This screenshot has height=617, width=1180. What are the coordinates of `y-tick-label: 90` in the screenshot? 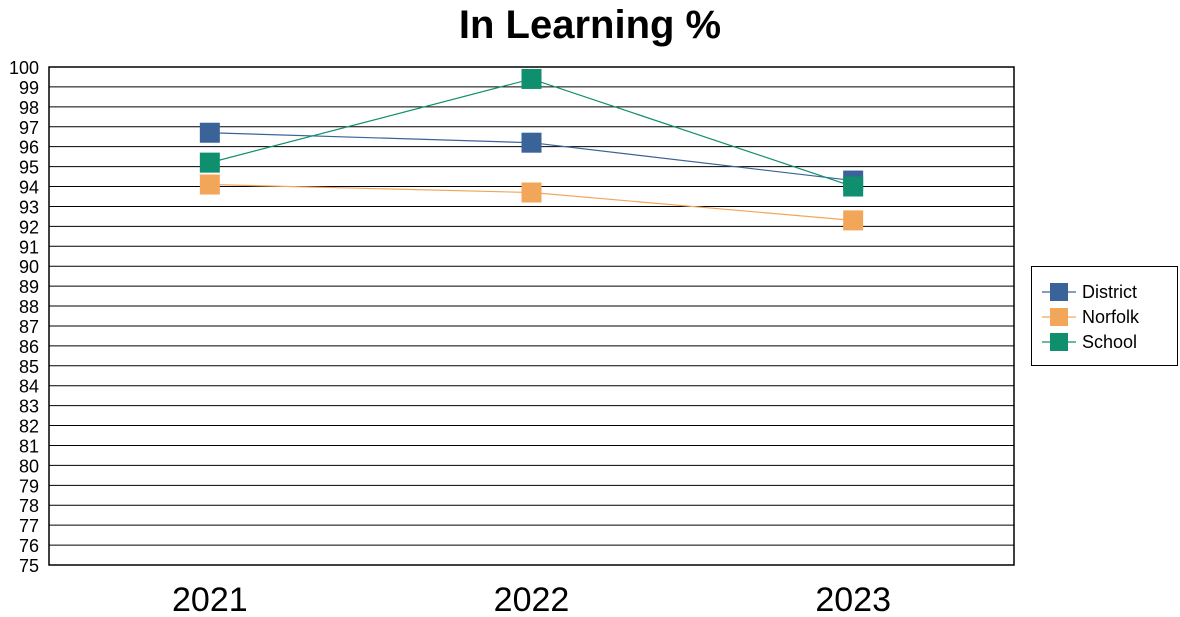 It's located at (29, 267).